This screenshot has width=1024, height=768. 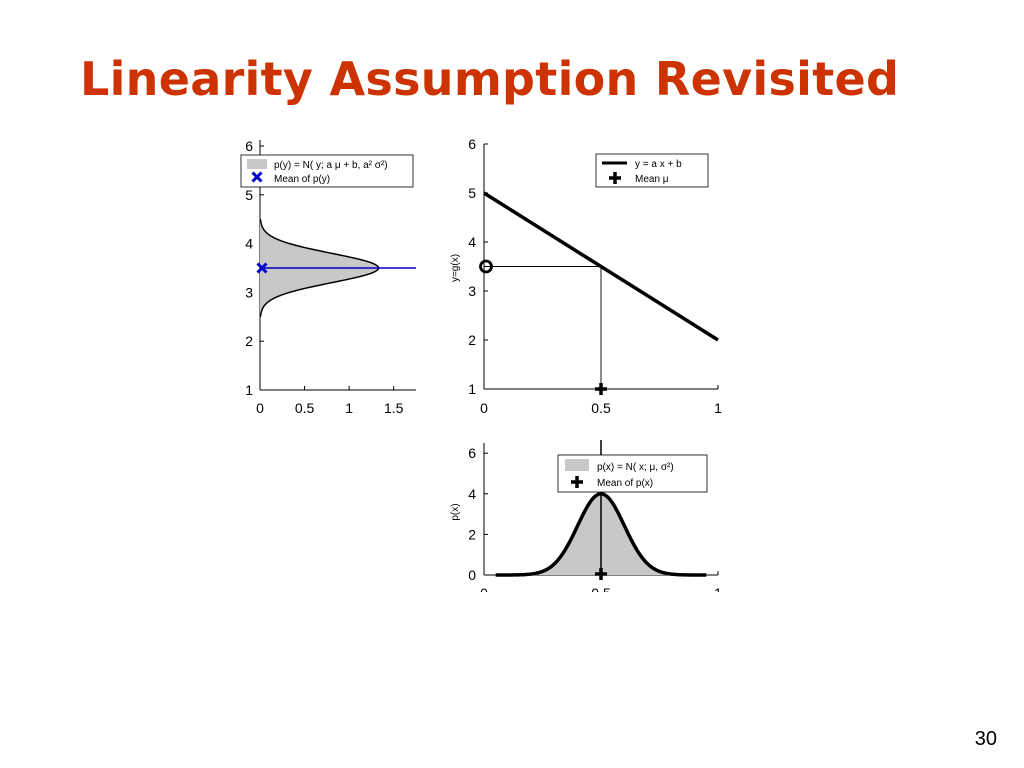 What do you see at coordinates (455, 268) in the screenshot?
I see `gx-y-label: y=g(x)` at bounding box center [455, 268].